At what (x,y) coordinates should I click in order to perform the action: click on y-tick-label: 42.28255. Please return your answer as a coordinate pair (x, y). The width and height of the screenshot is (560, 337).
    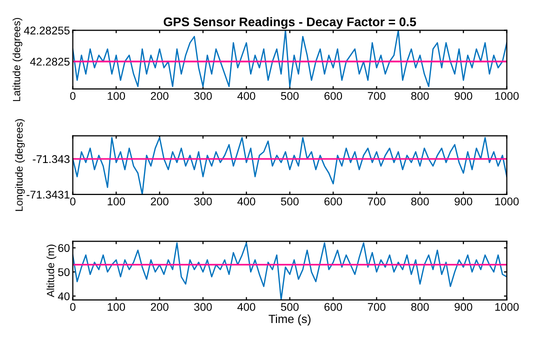
    Looking at the image, I should click on (47, 30).